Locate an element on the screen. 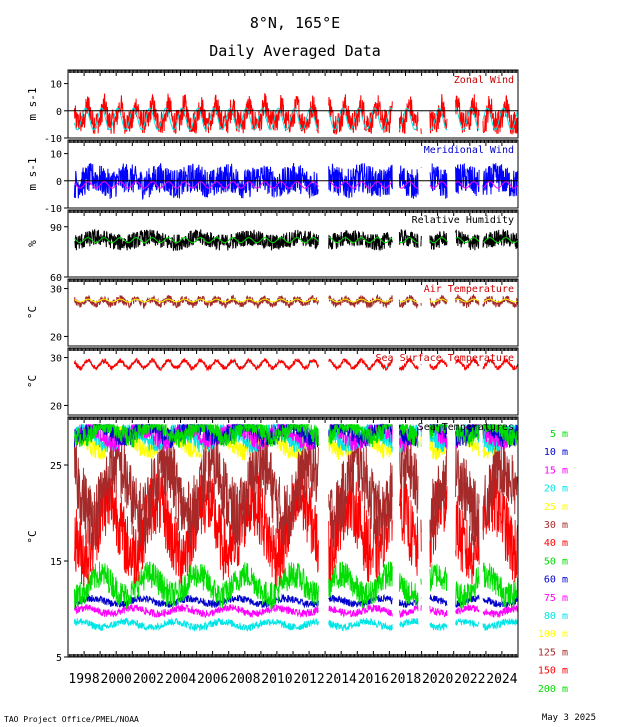  zonal-wind-series is located at coordinates (295, 114).